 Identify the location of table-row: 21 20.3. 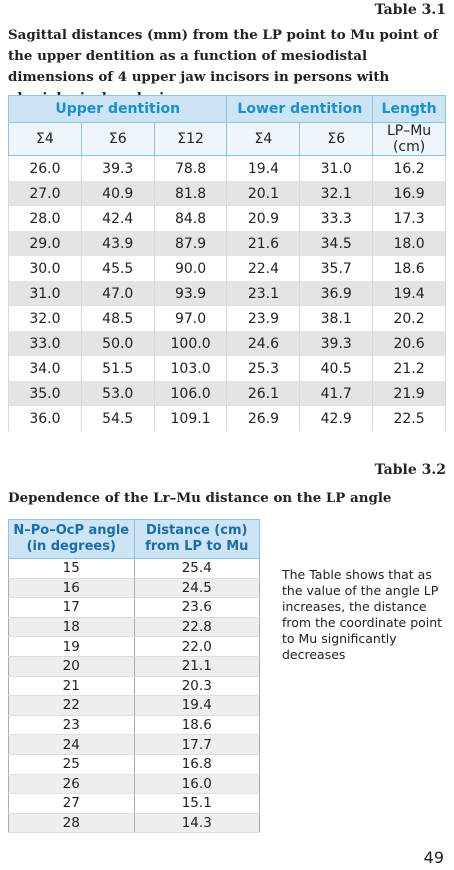
(134, 686).